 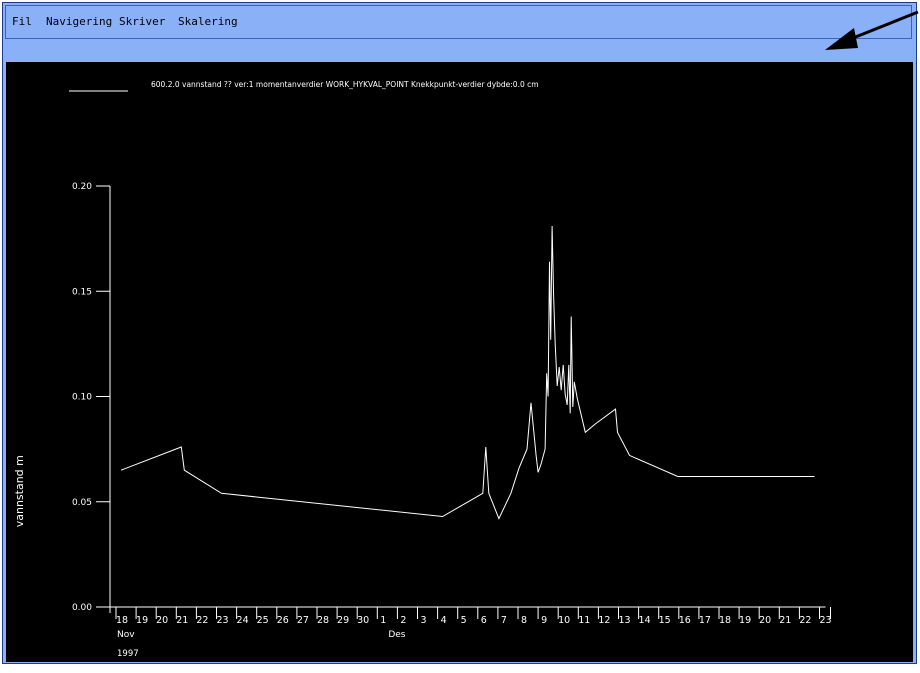 What do you see at coordinates (444, 620) in the screenshot?
I see `x-tick-label: 4` at bounding box center [444, 620].